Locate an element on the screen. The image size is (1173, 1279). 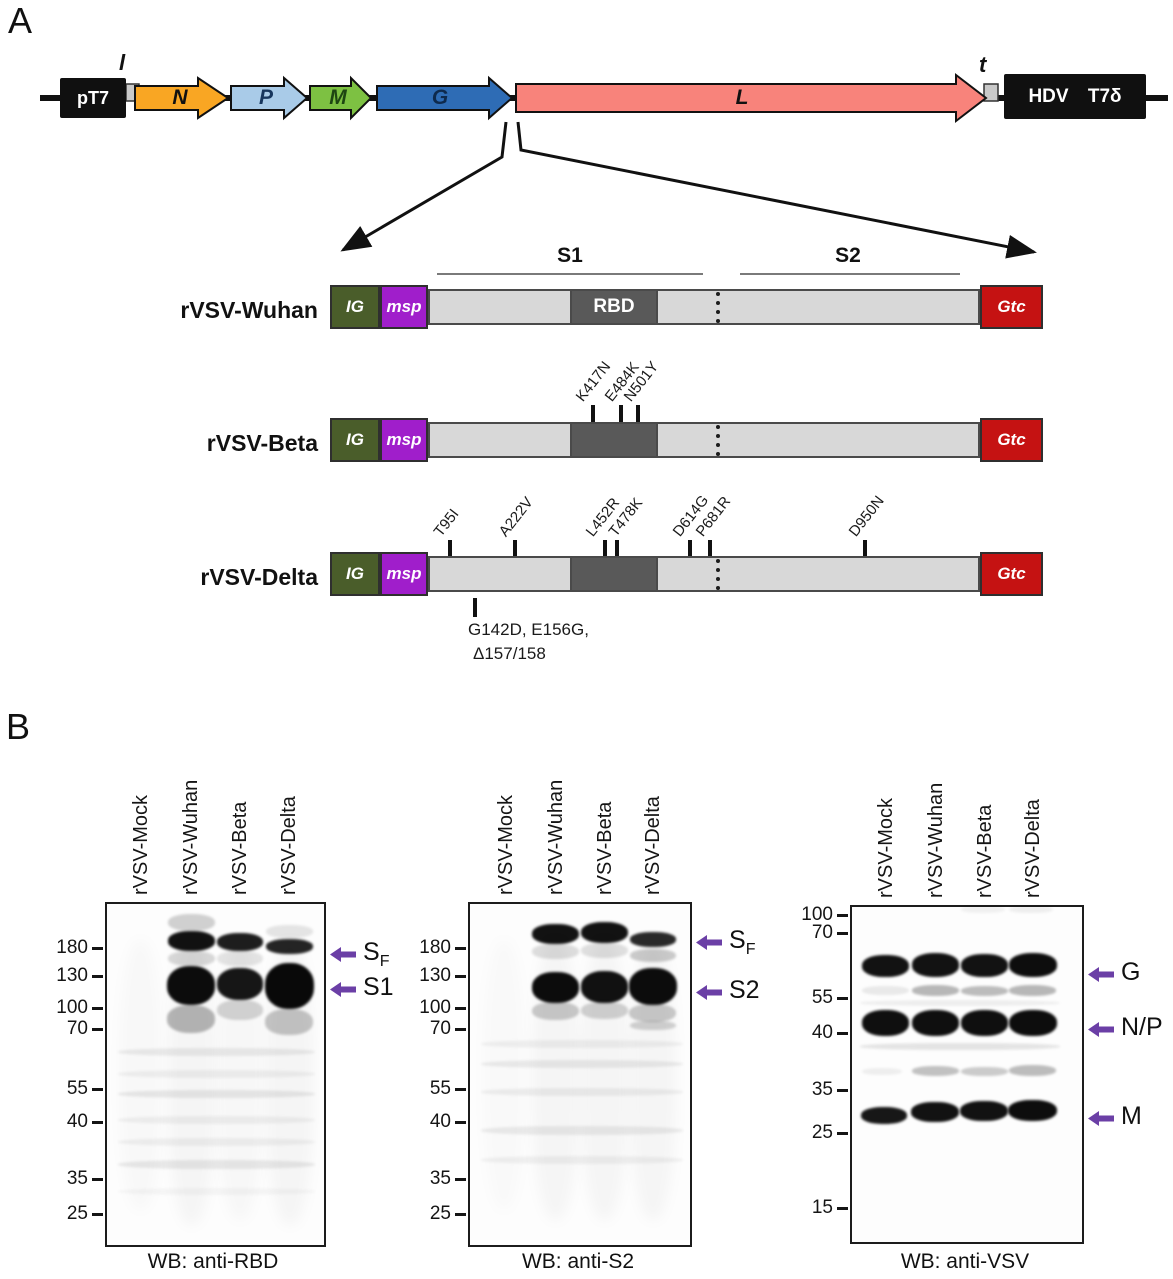
rbd-label: RBD is located at coordinates (614, 306).